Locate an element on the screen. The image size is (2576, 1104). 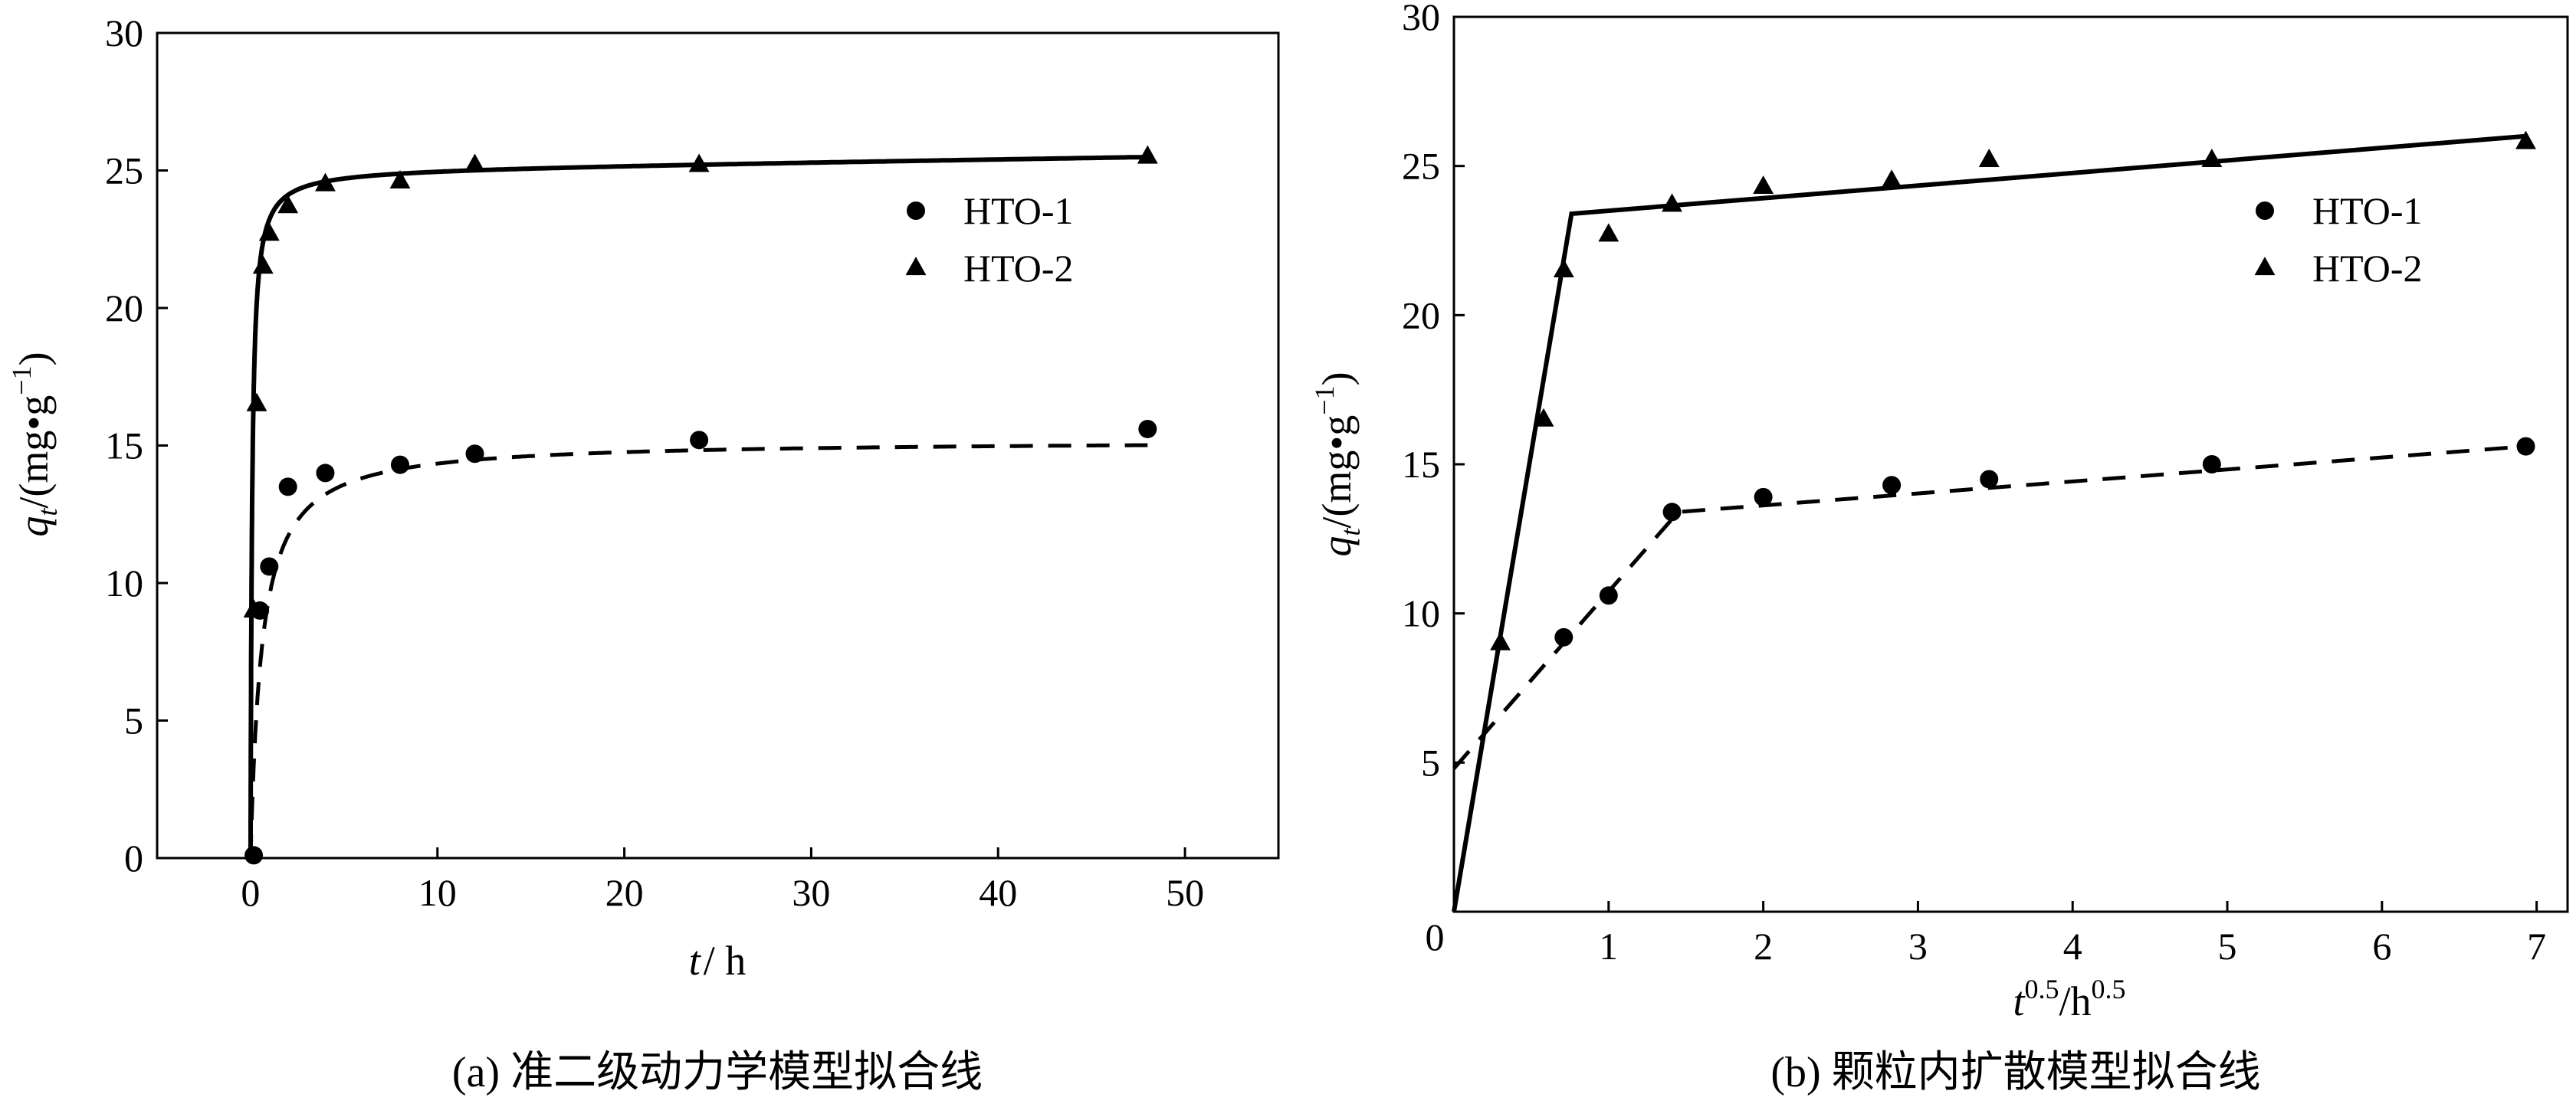
panel-b-x-tick-label: 6 is located at coordinates (2381, 946).